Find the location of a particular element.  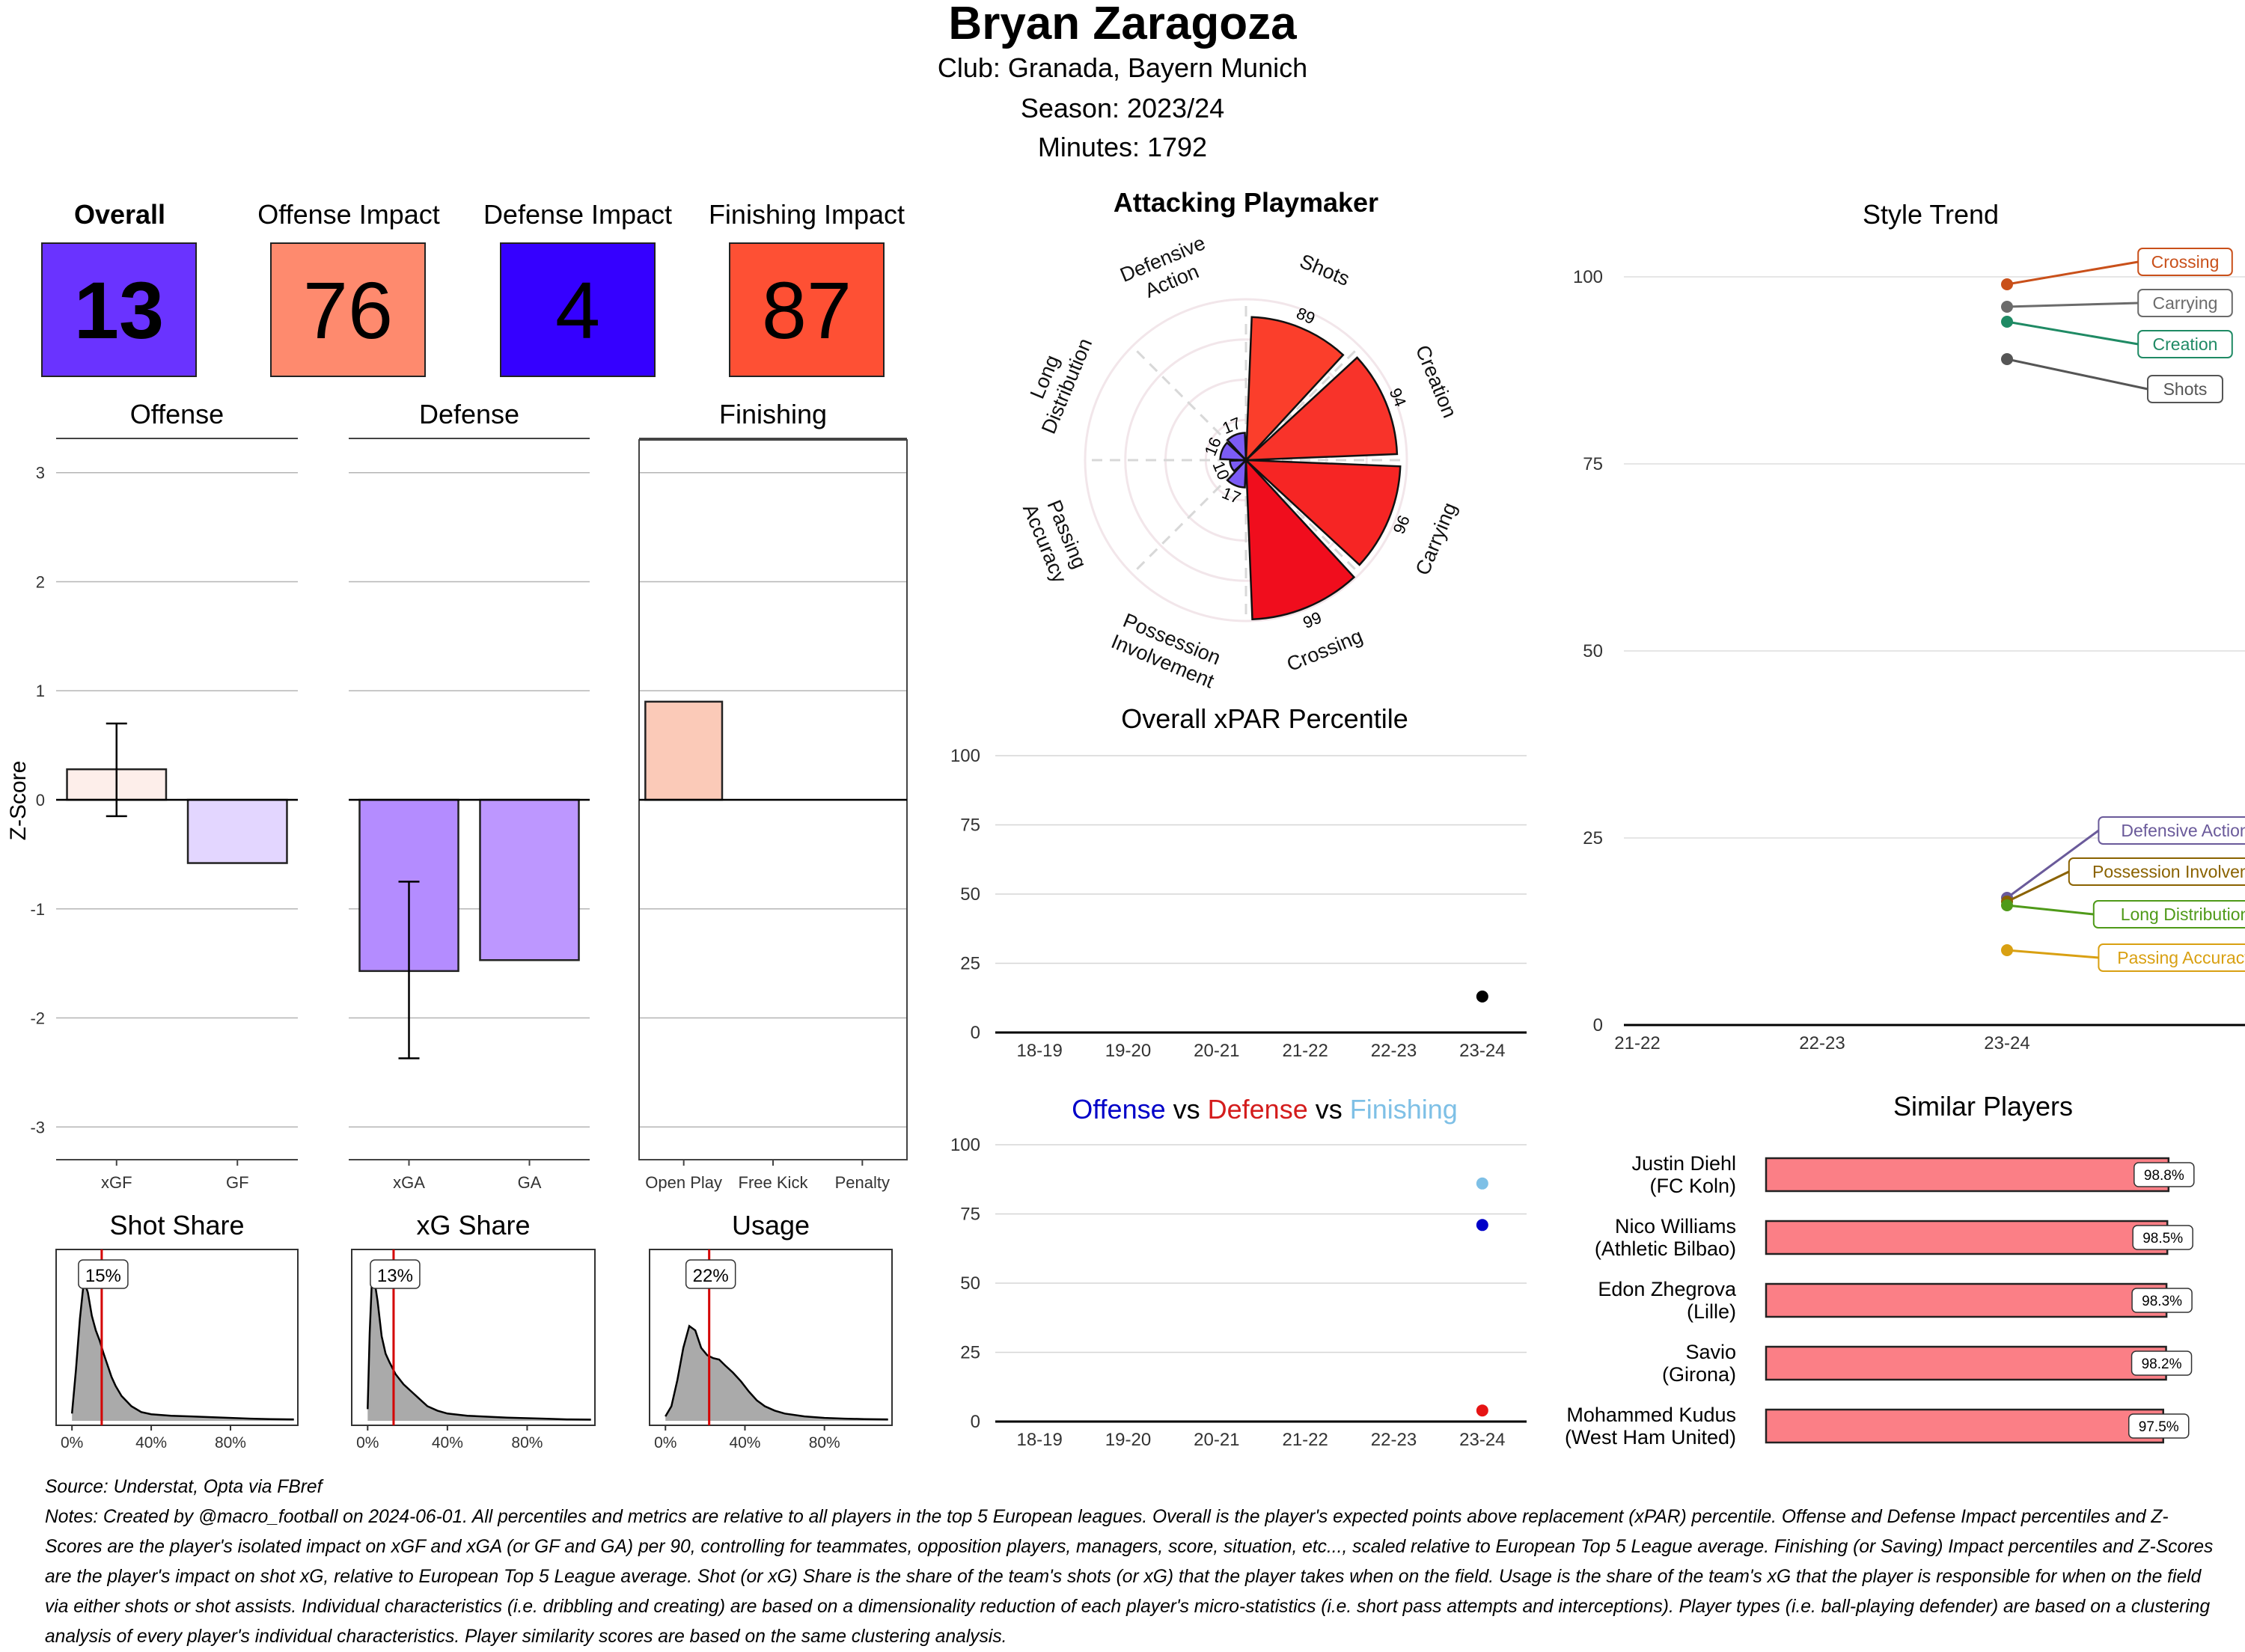

source-text: Source: Understat, Opta via FBref is located at coordinates (184, 1487).